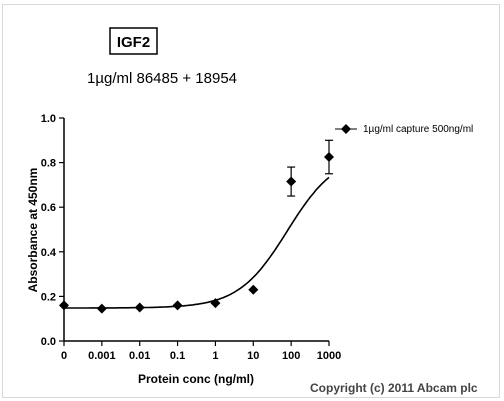 This screenshot has width=504, height=401. Describe the element at coordinates (48, 119) in the screenshot. I see `y-tick-label: 1.0` at that location.